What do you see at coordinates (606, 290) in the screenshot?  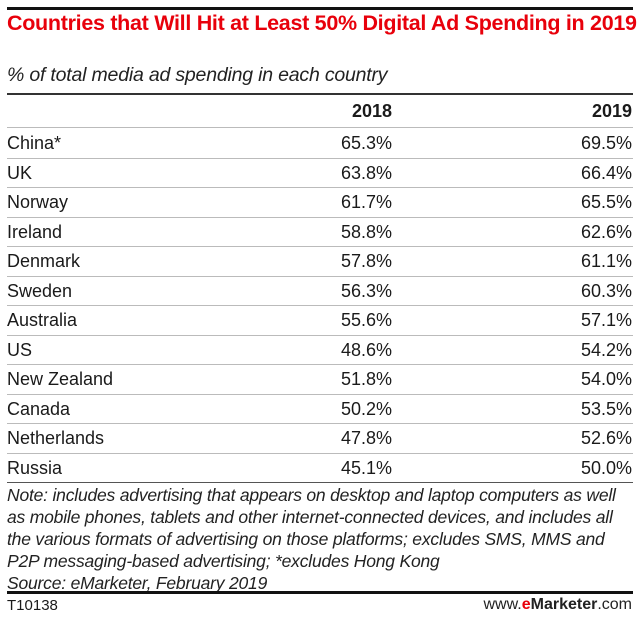 I see `value-2019-cell: 60.3%` at bounding box center [606, 290].